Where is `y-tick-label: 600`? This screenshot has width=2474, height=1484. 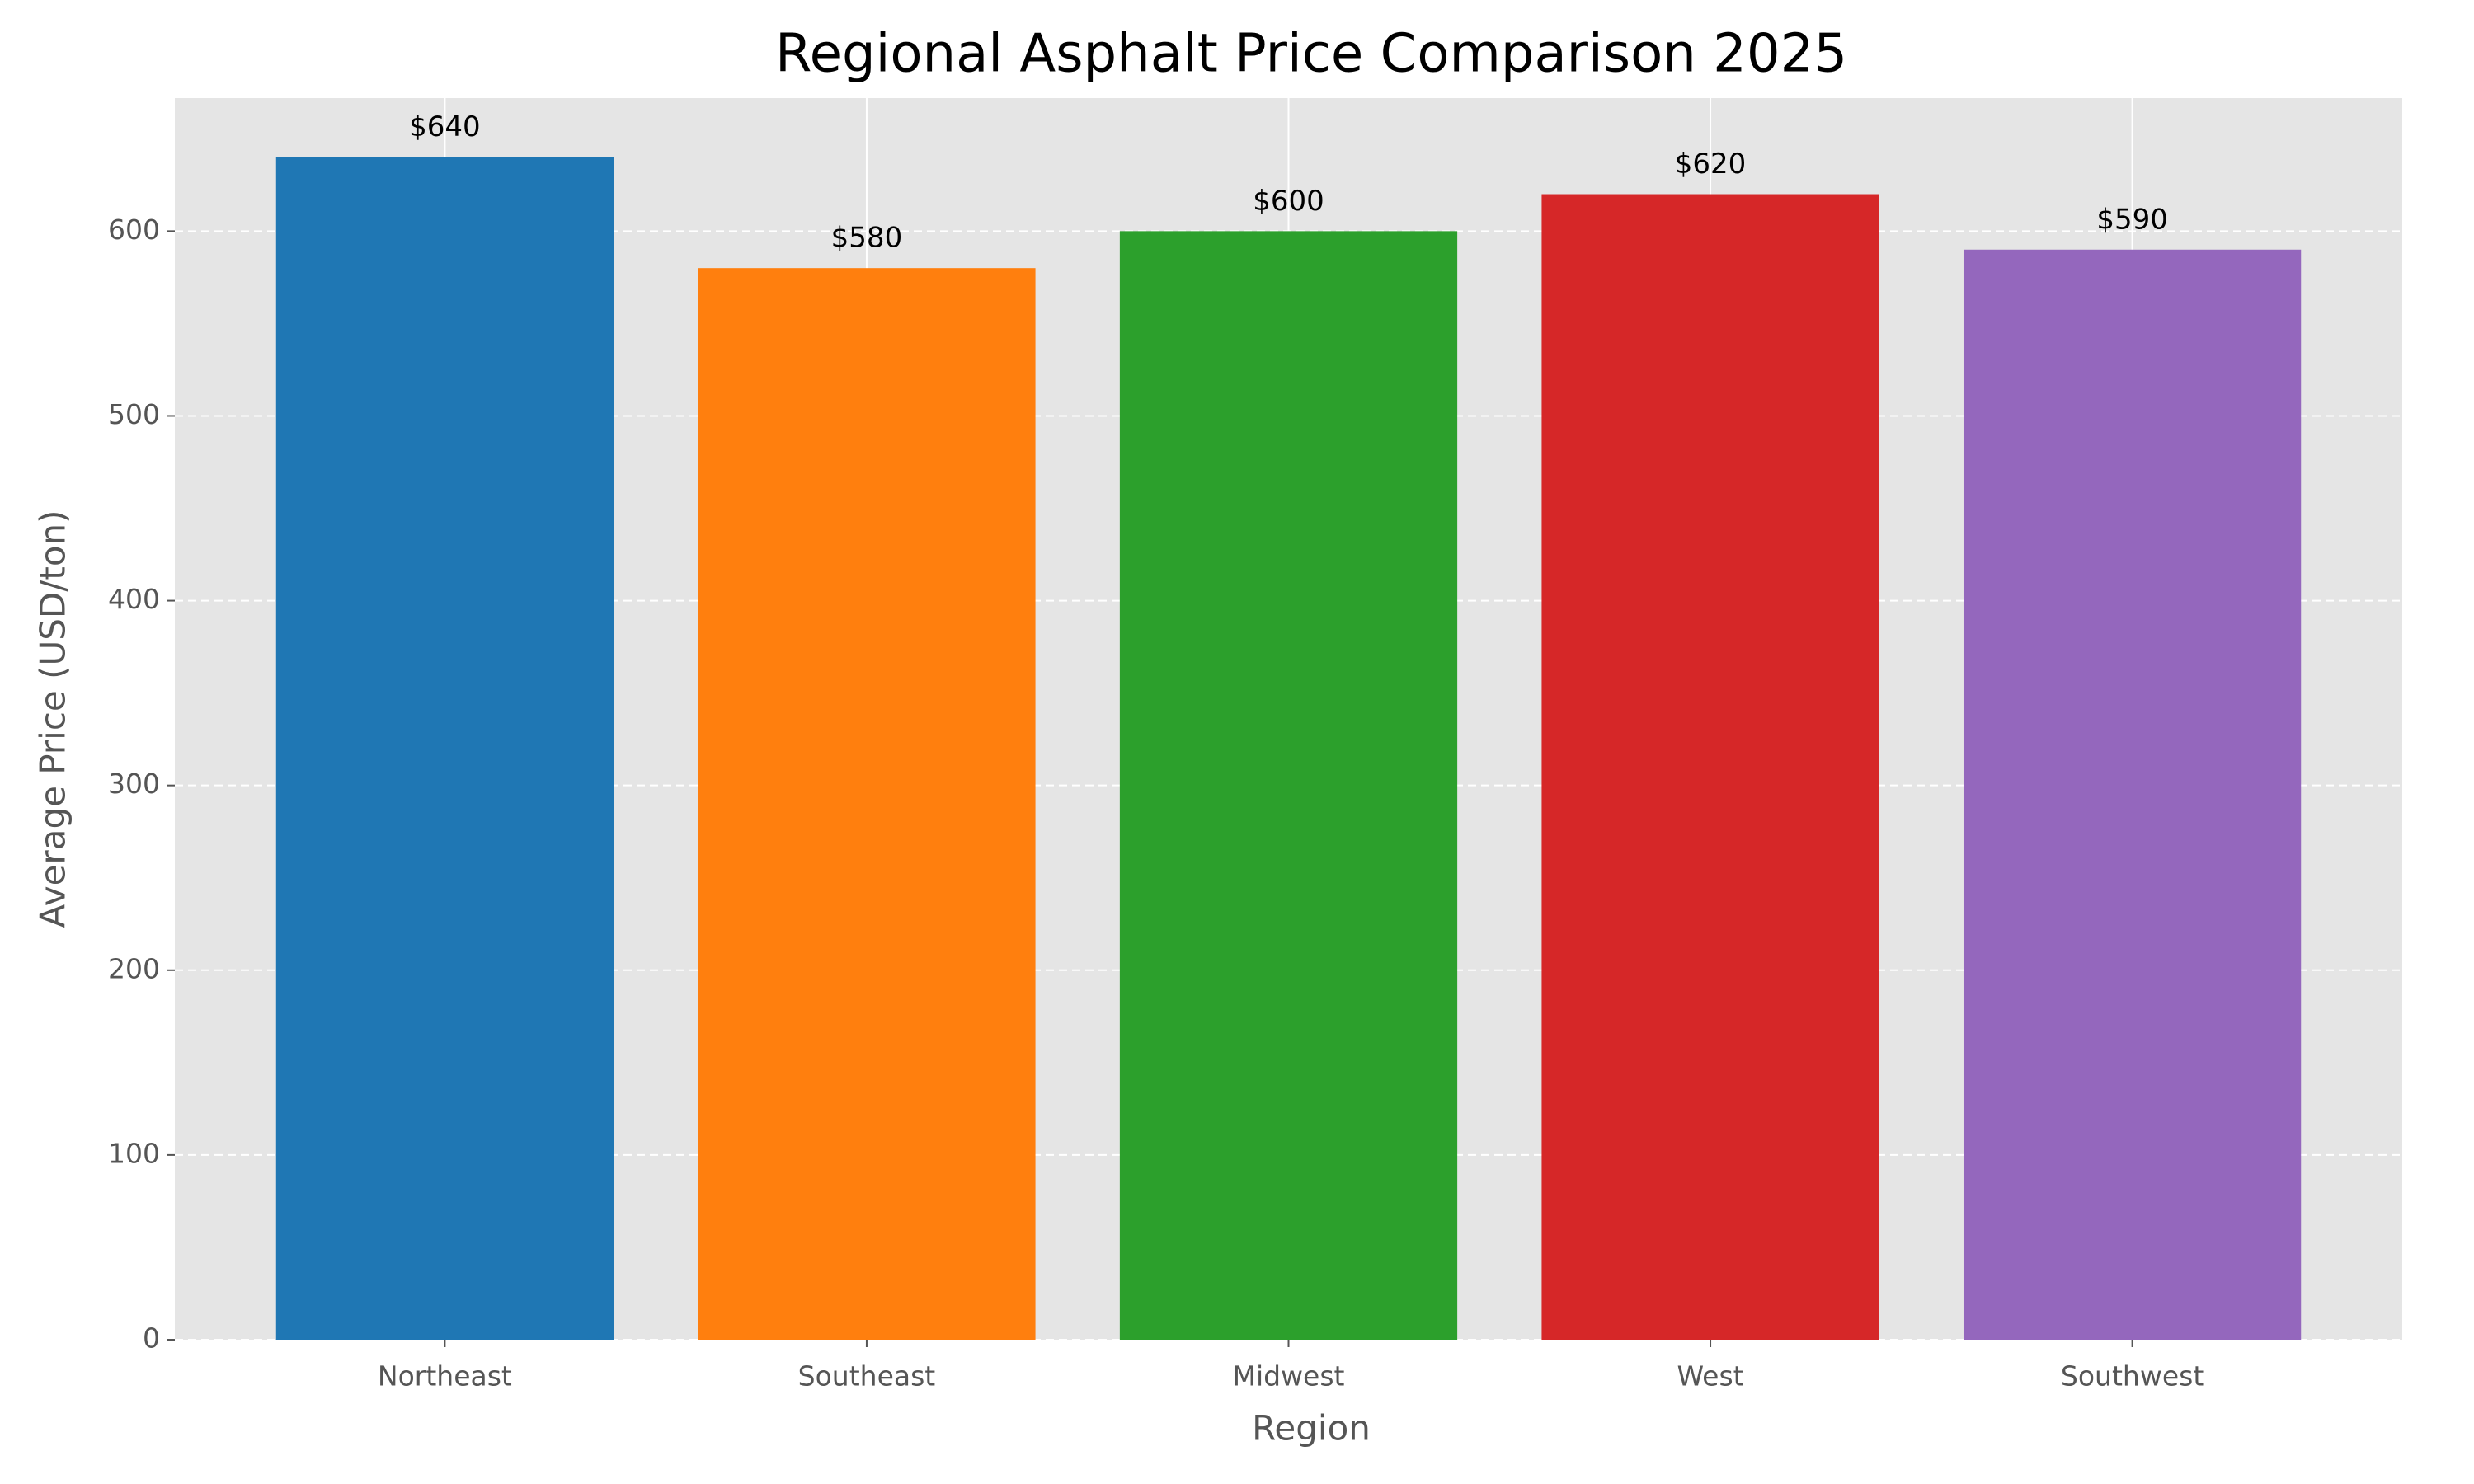 y-tick-label: 600 is located at coordinates (134, 230).